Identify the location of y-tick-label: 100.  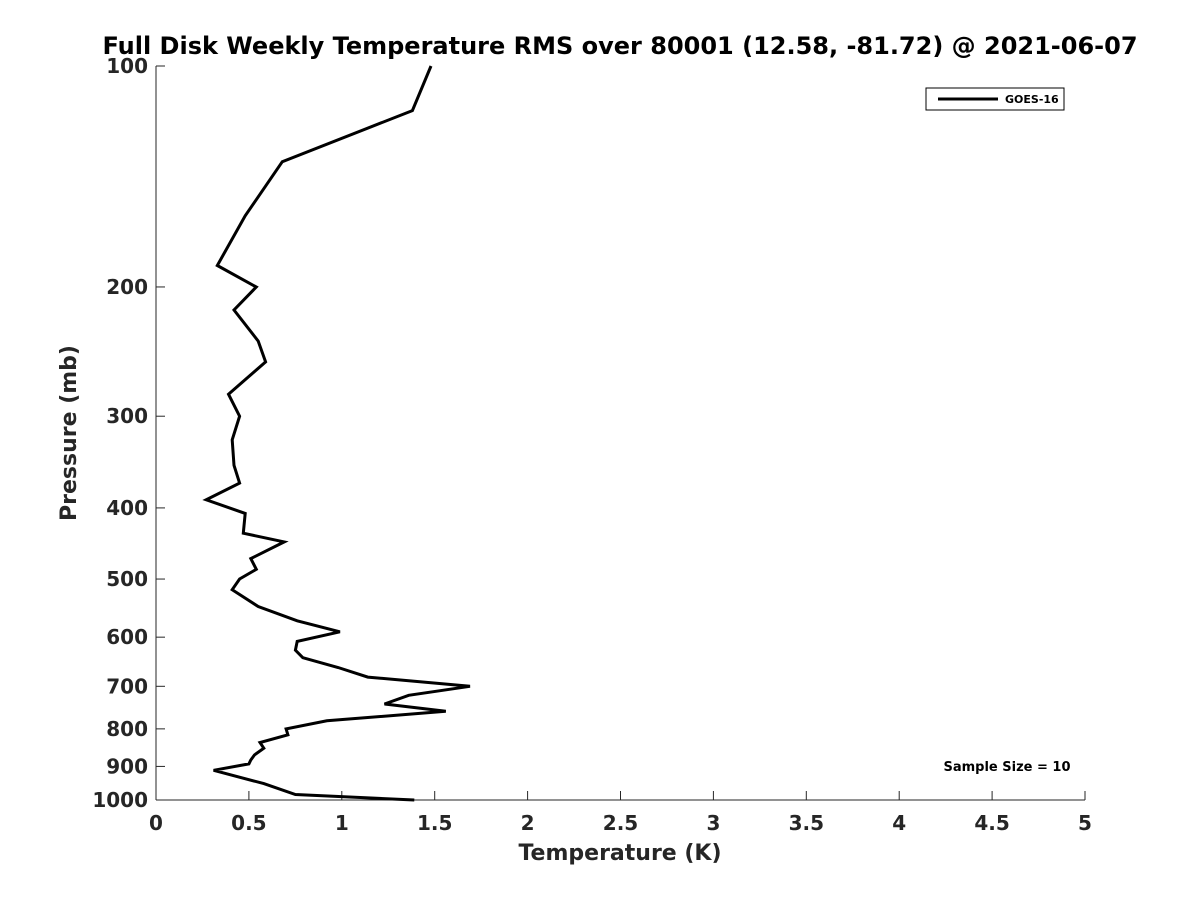
(127, 66).